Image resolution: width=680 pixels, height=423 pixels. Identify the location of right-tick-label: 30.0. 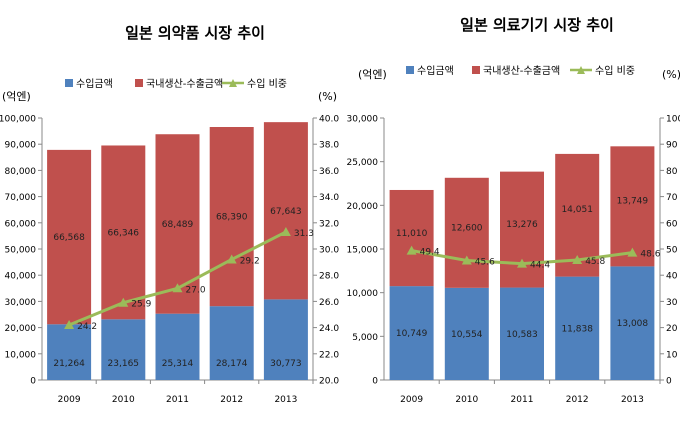
(329, 251).